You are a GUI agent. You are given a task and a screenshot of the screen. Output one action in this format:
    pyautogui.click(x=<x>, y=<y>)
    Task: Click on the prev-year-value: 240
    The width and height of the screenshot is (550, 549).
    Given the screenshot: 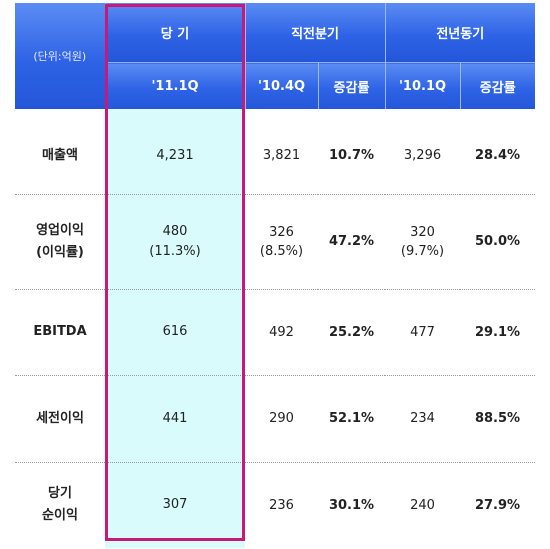 What is the action you would take?
    pyautogui.click(x=422, y=504)
    